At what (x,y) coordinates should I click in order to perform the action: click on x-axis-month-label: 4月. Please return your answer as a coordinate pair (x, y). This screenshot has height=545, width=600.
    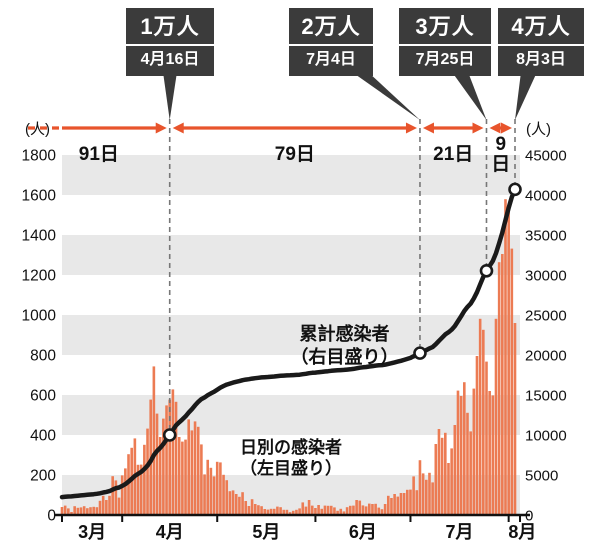
    Looking at the image, I should click on (170, 532).